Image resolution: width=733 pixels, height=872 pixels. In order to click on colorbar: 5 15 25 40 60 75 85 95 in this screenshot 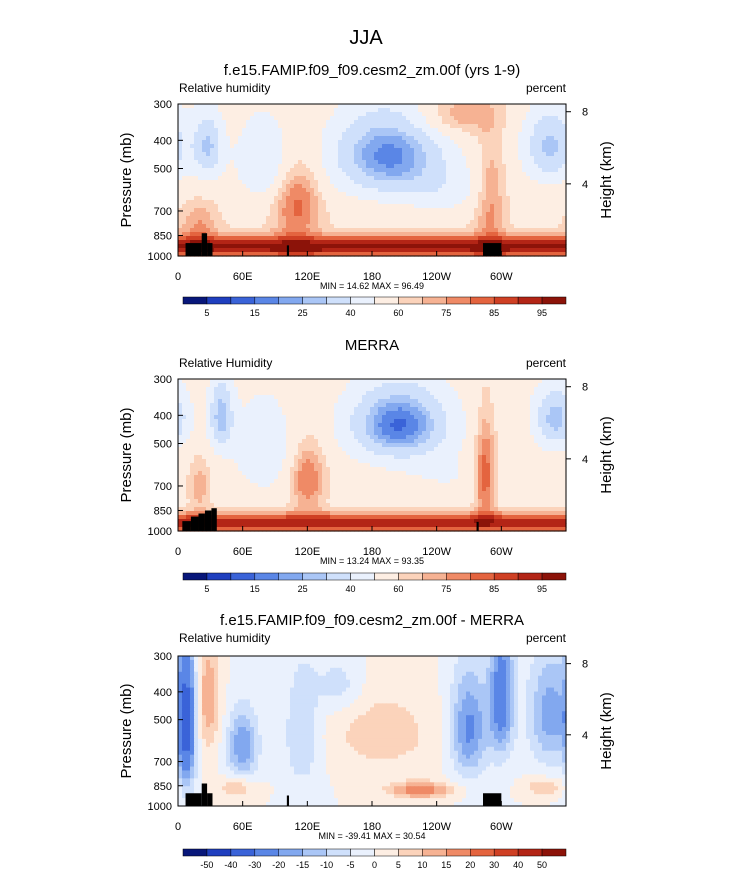, I will do `click(374, 307)`.